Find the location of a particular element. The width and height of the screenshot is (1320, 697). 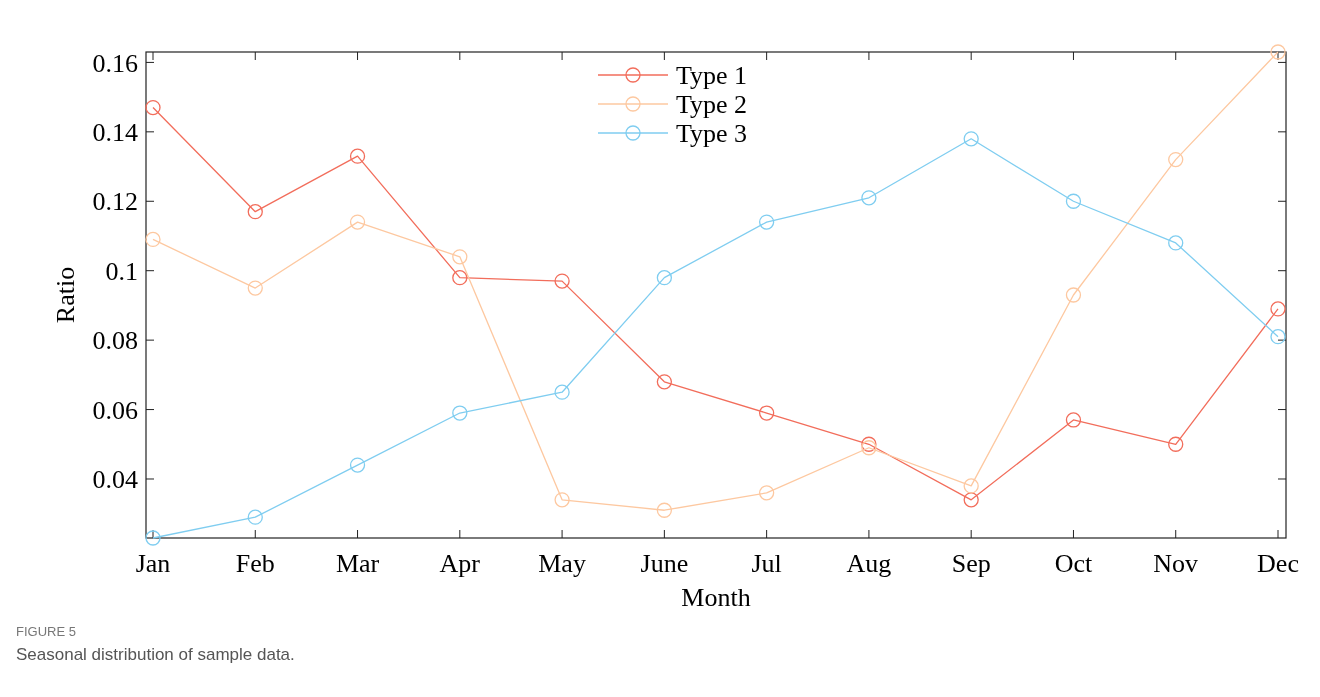

x-tick-label: Sep is located at coordinates (971, 563).